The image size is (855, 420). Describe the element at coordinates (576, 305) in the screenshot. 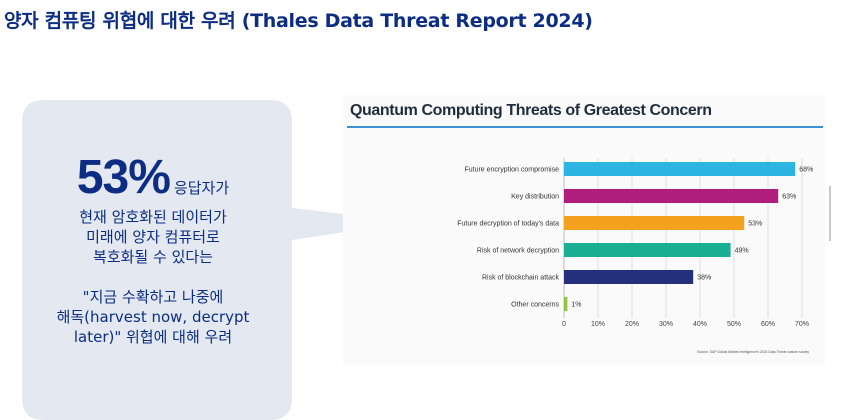

I see `data-label: 1%` at that location.